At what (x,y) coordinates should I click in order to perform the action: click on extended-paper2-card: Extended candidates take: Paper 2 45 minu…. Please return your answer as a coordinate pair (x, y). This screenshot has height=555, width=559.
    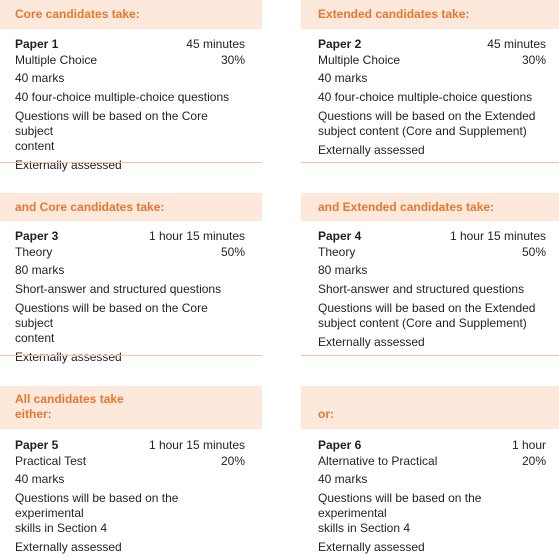
    Looking at the image, I should click on (430, 81).